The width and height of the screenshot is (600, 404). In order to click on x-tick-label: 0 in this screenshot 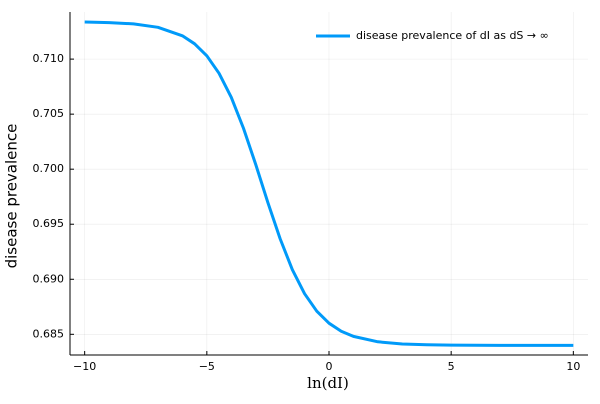, I will do `click(329, 366)`.